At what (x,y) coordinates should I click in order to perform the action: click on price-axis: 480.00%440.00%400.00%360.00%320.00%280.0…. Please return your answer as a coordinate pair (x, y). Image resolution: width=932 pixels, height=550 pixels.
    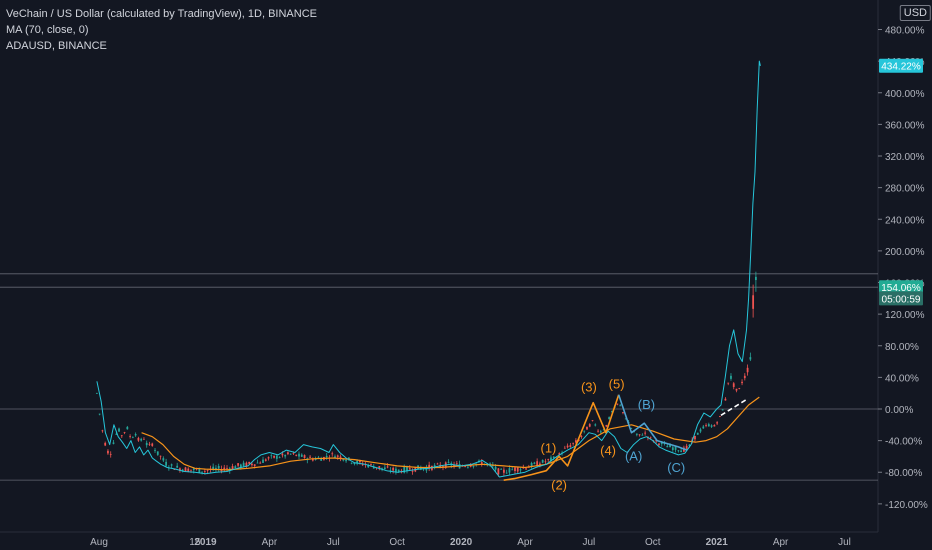
    Looking at the image, I should click on (903, 268).